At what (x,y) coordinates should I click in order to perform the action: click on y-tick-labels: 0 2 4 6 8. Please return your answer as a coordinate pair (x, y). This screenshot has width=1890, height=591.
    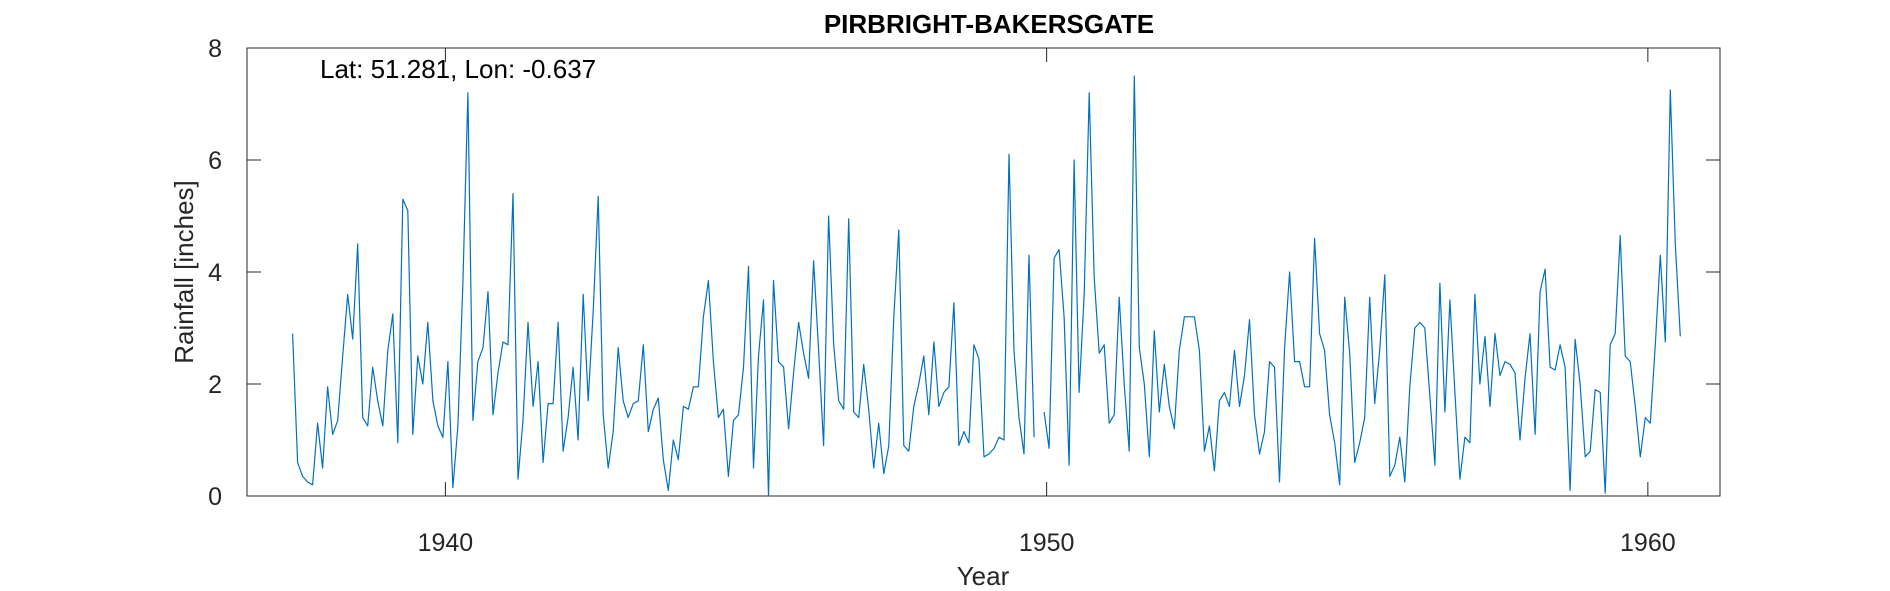
    Looking at the image, I should click on (215, 273).